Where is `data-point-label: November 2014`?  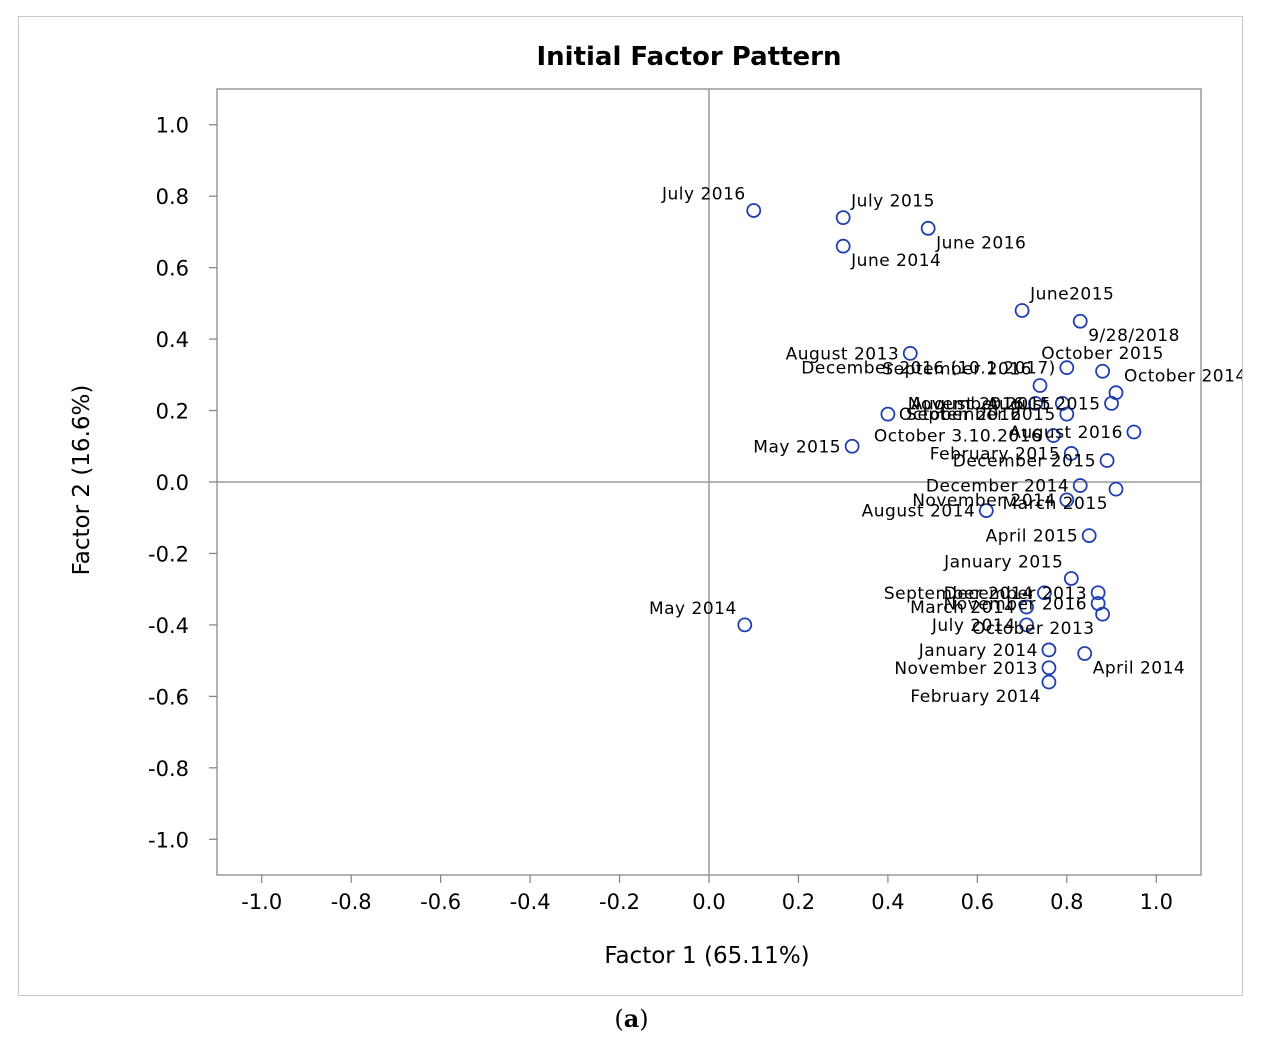
data-point-label: November 2014 is located at coordinates (984, 501).